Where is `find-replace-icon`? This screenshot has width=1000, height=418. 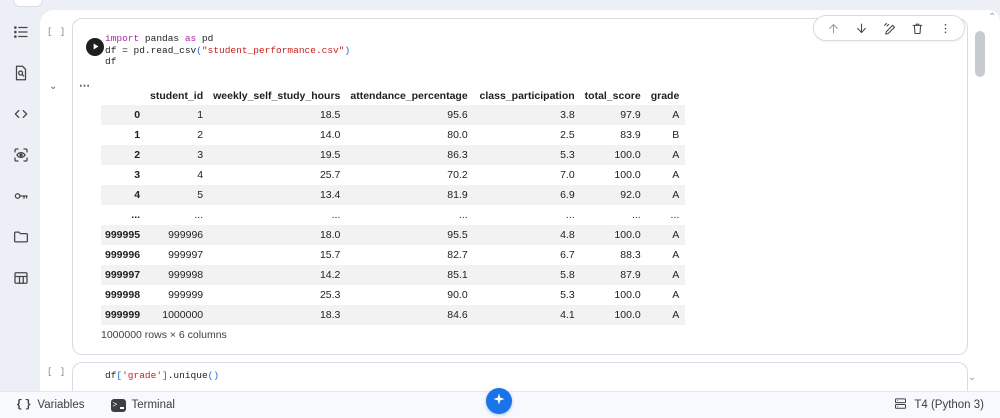 find-replace-icon is located at coordinates (21, 75).